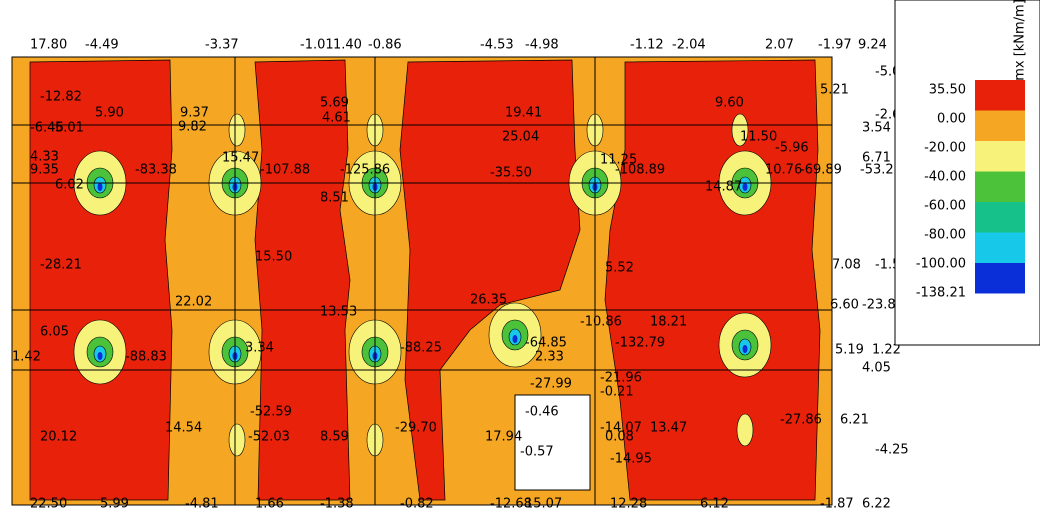  I want to click on legend-label: -20.00, so click(945, 148).